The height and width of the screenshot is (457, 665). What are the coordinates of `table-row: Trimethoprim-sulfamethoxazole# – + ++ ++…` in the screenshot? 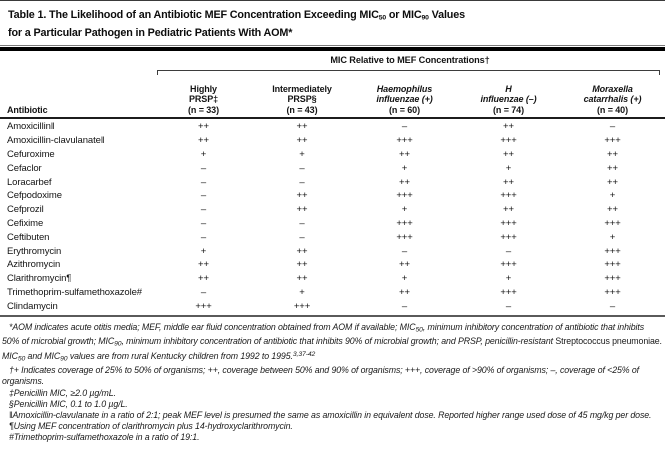 It's located at (332, 293).